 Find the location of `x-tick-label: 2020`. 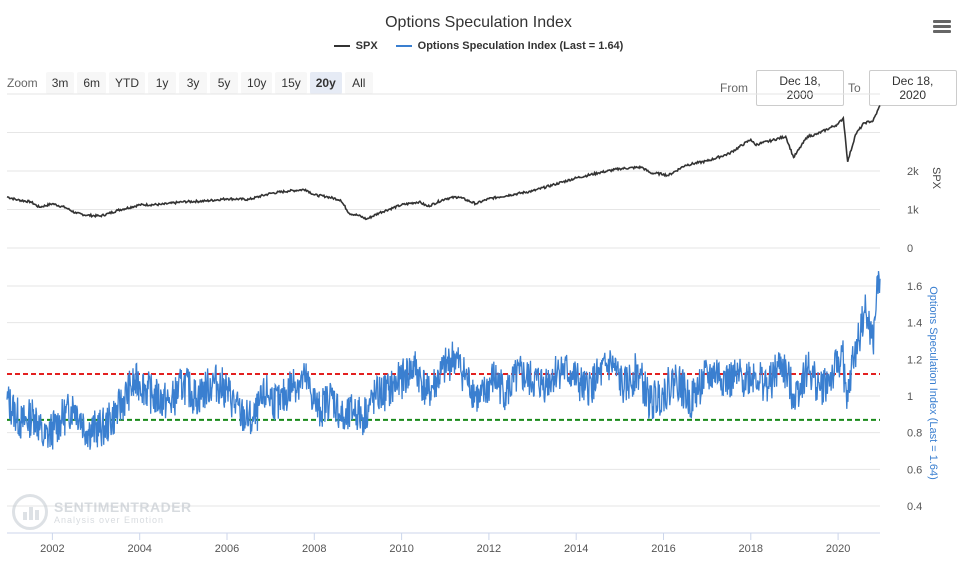

x-tick-label: 2020 is located at coordinates (838, 549).